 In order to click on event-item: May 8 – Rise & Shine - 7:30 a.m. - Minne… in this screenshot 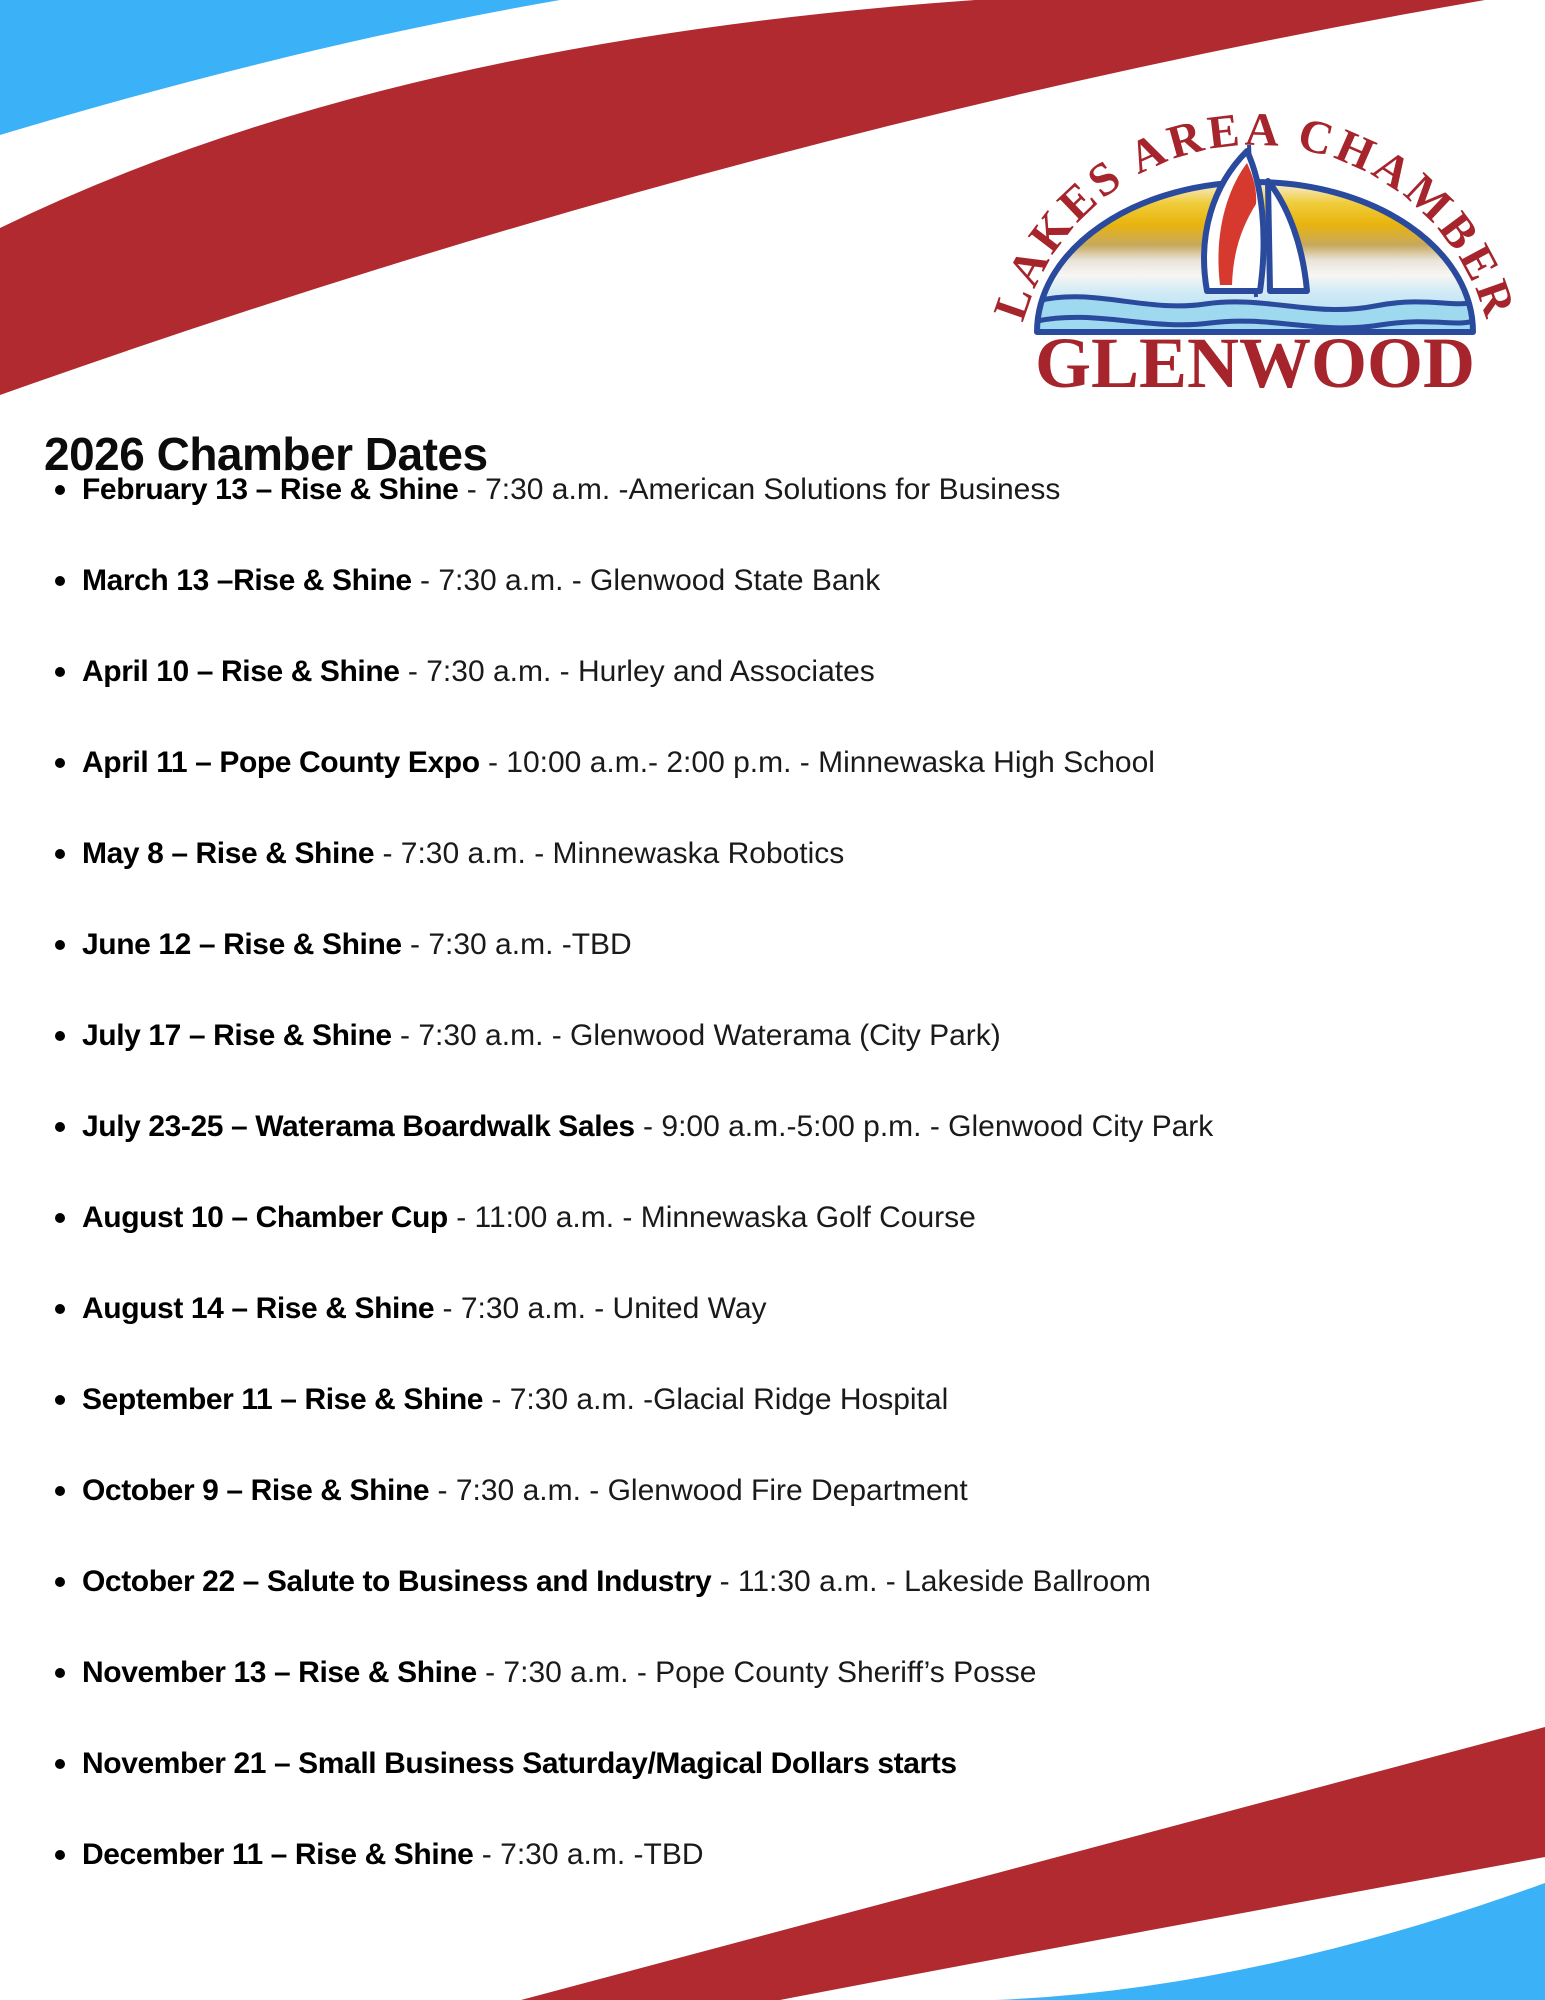, I will do `click(754, 853)`.